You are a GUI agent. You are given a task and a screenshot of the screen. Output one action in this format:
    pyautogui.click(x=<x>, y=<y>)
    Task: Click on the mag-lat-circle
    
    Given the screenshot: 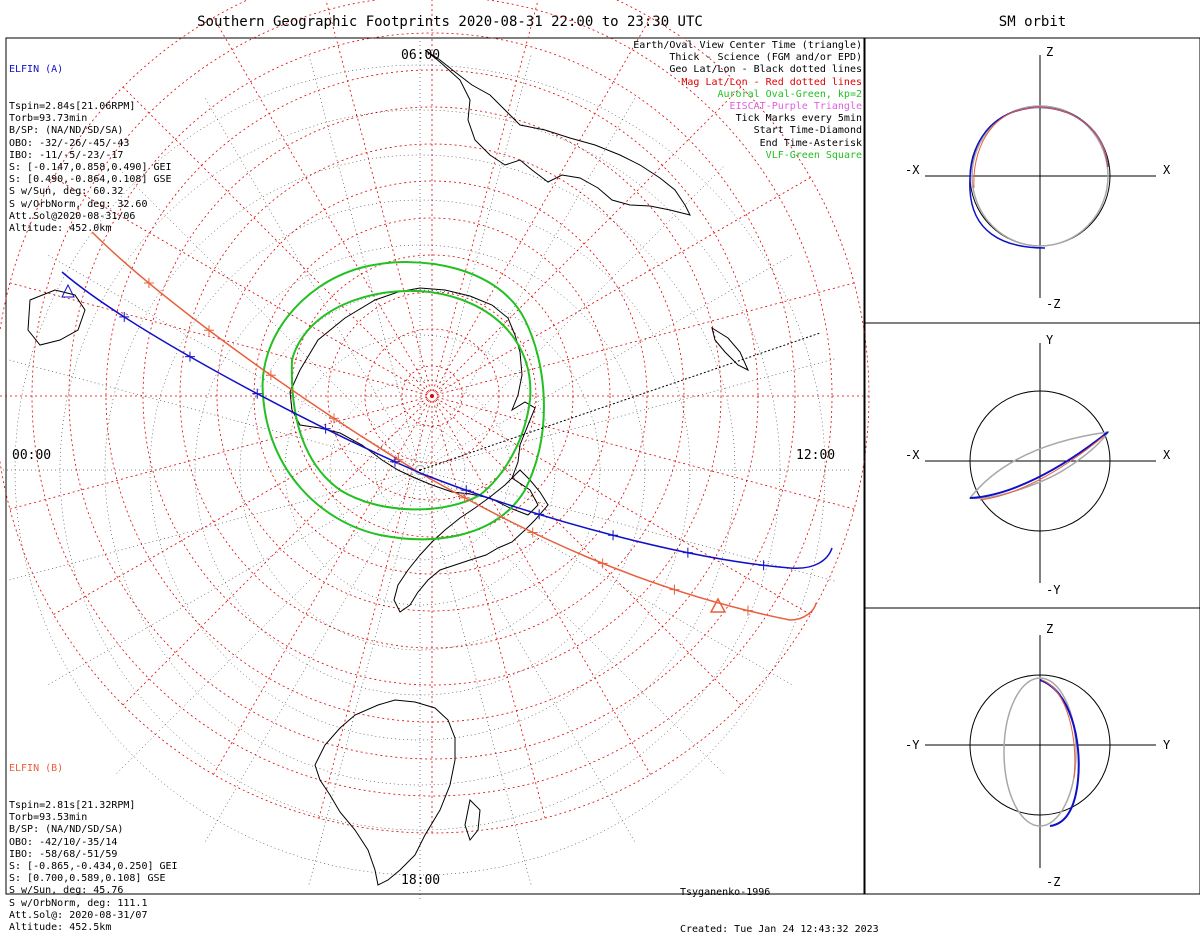 What is the action you would take?
    pyautogui.click(x=432, y=396)
    